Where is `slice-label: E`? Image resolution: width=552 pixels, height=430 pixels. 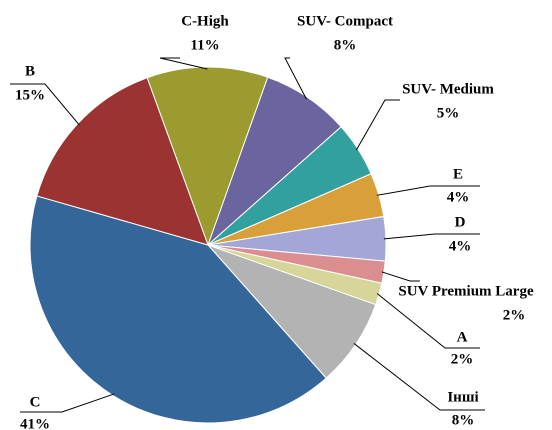 slice-label: E is located at coordinates (458, 174).